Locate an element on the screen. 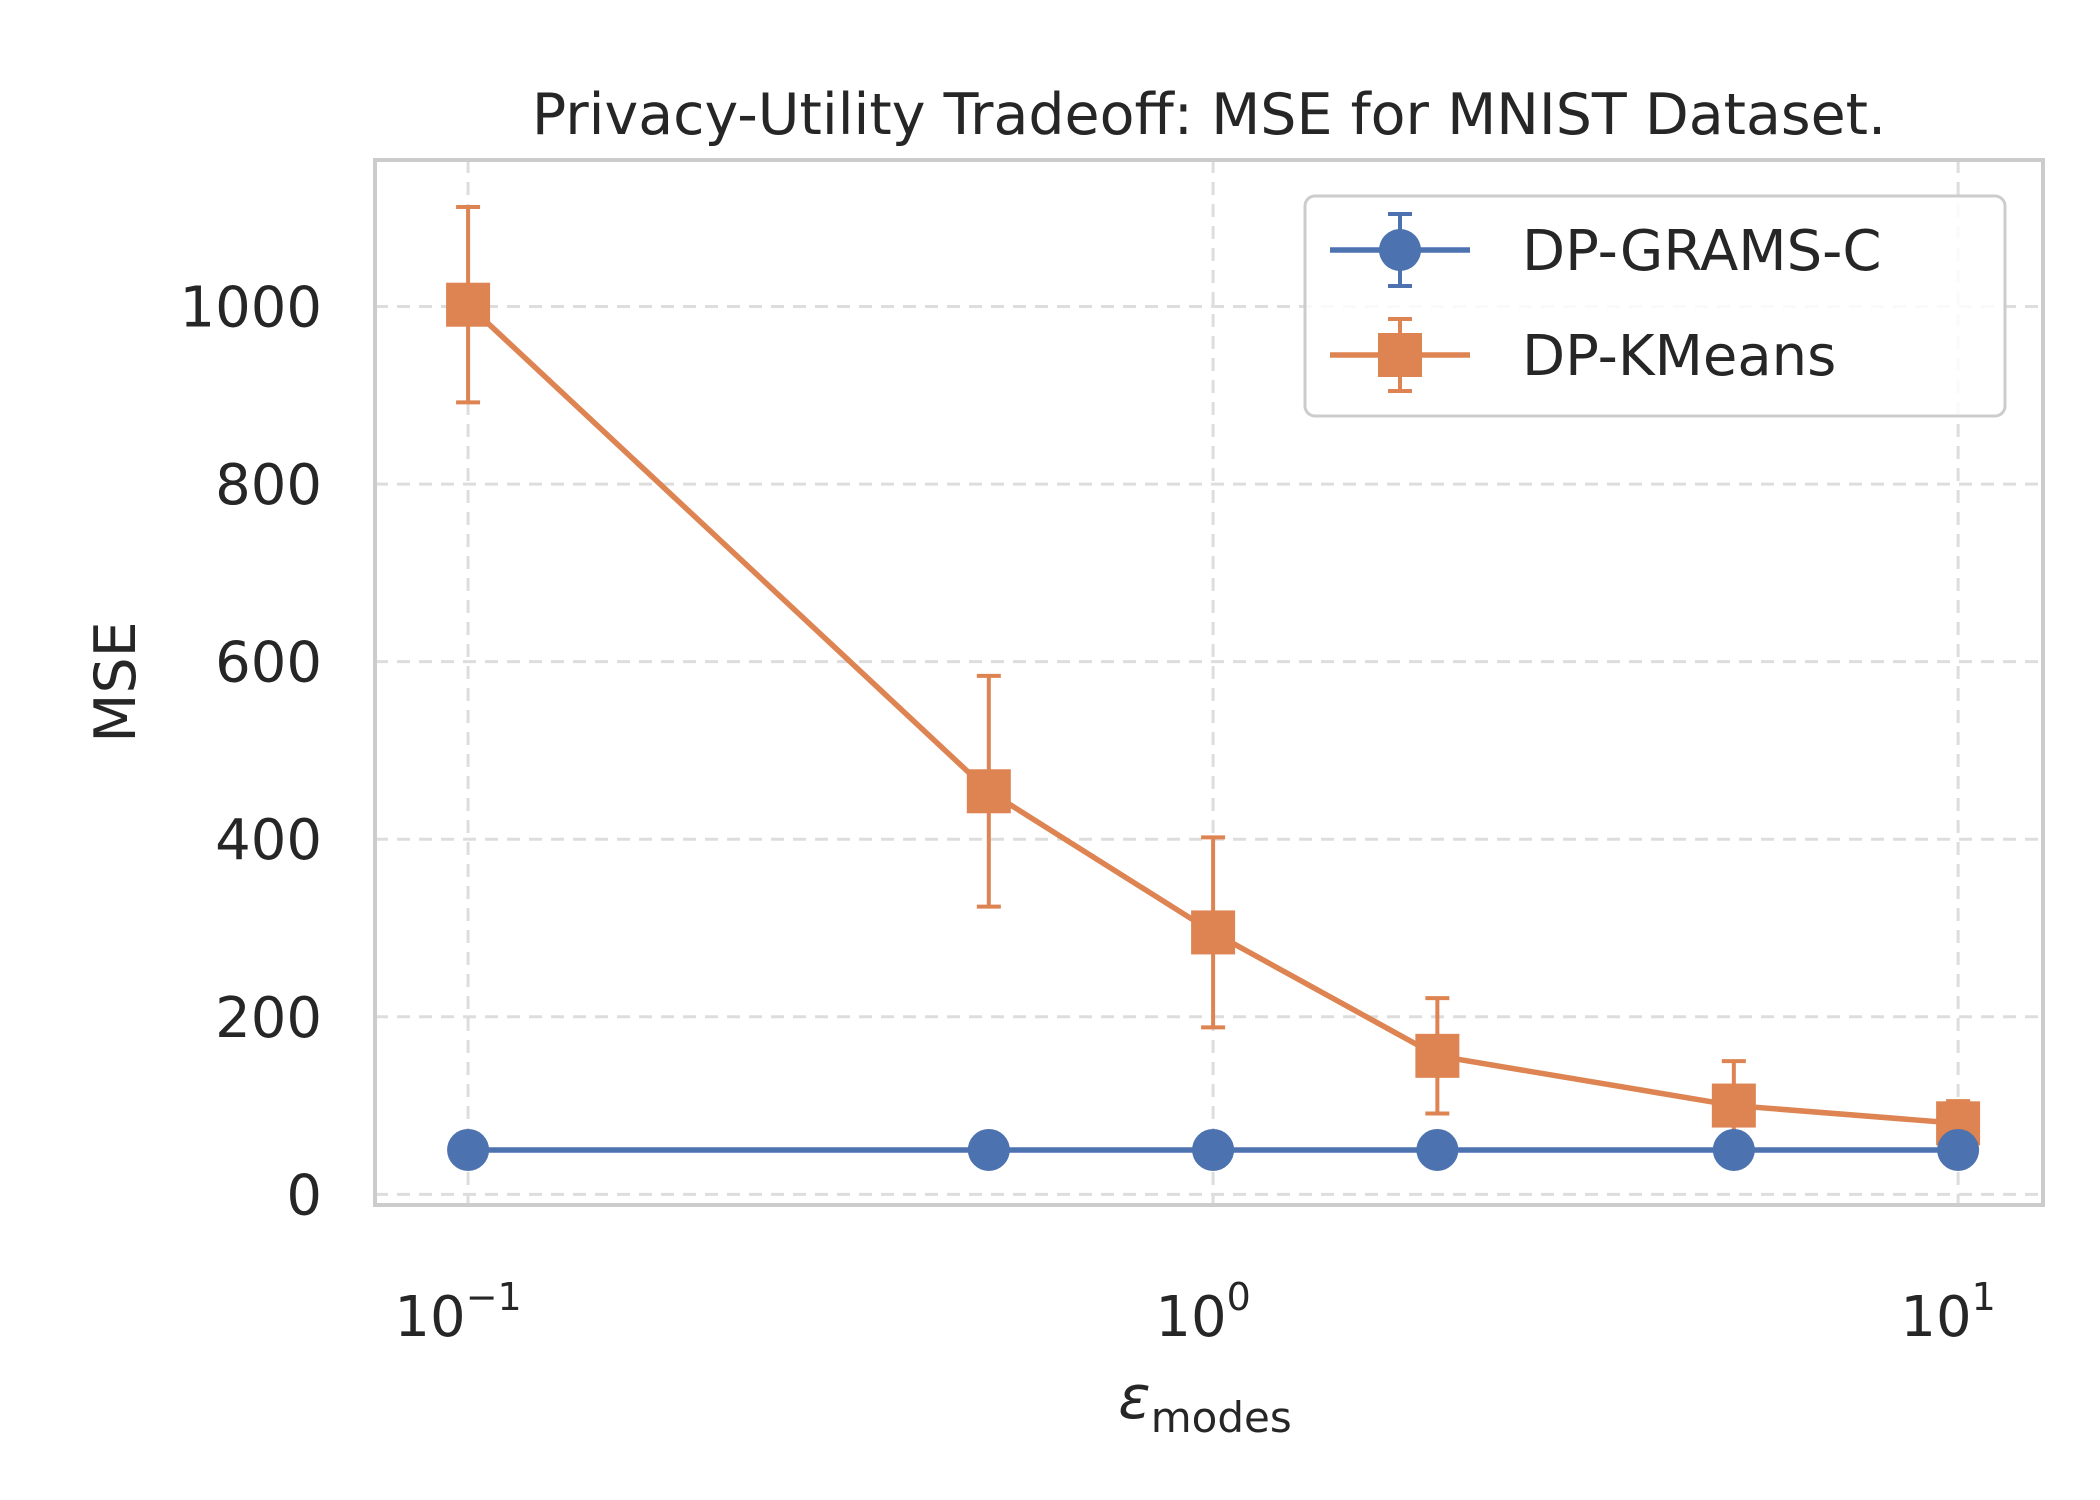 This screenshot has width=2100, height=1500. legend-box is located at coordinates (1655, 306).